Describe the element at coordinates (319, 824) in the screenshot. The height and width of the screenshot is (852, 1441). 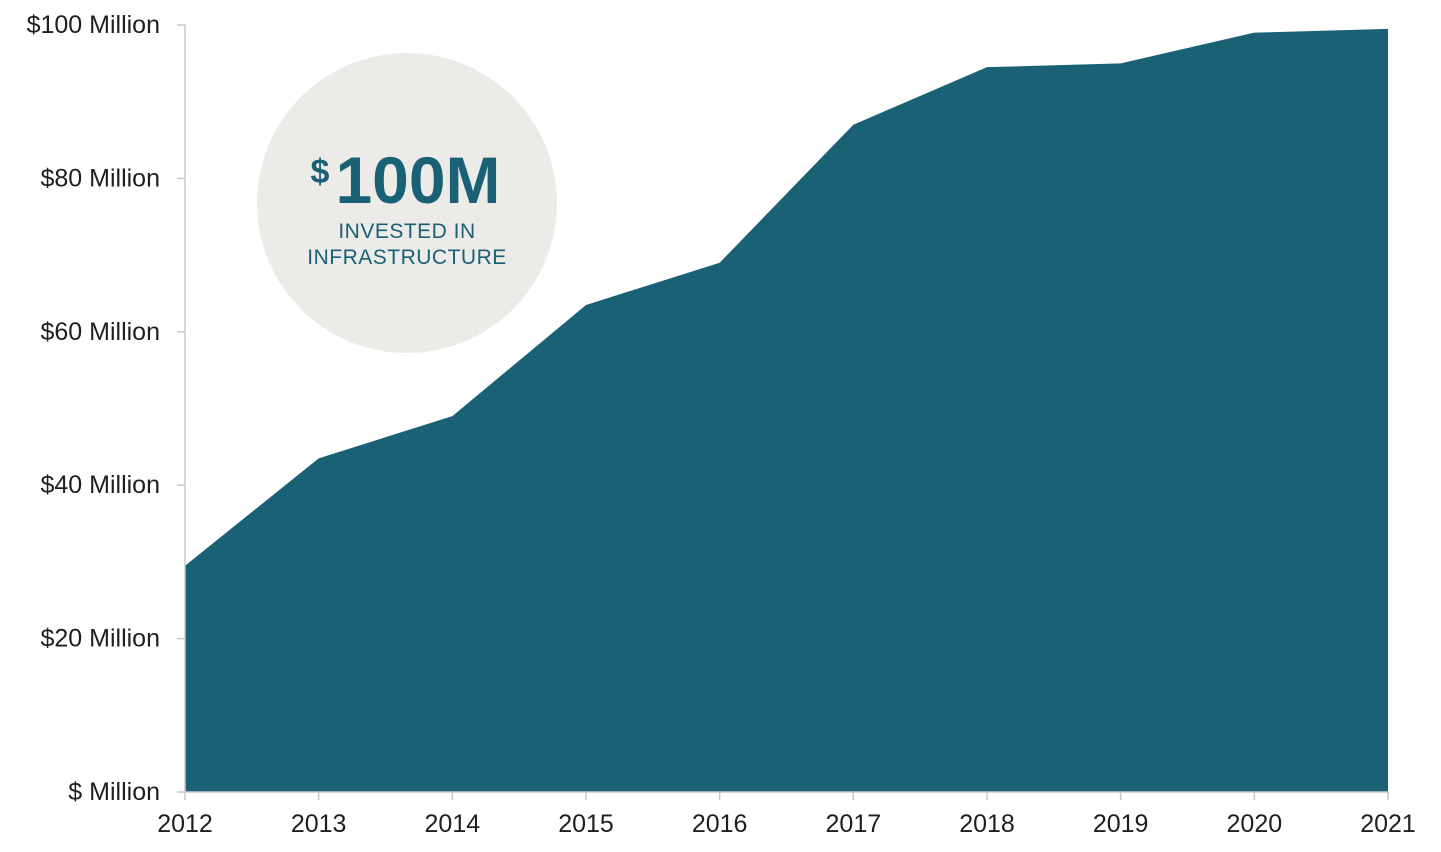
I see `x-tick-label: 2013` at that location.